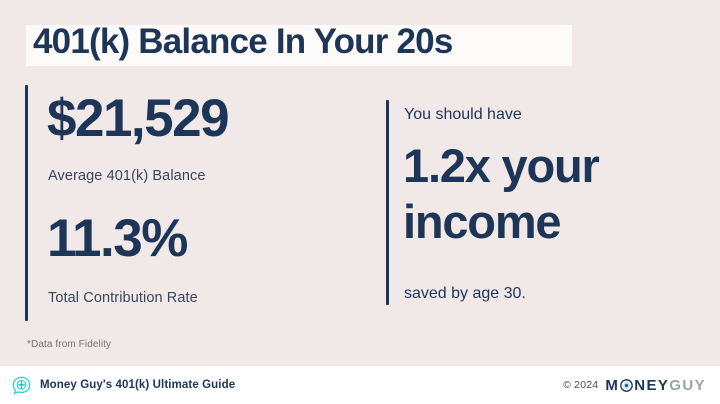 This screenshot has width=720, height=404. I want to click on footer-copyright-group: © 2024 M NEY GUY, so click(634, 385).